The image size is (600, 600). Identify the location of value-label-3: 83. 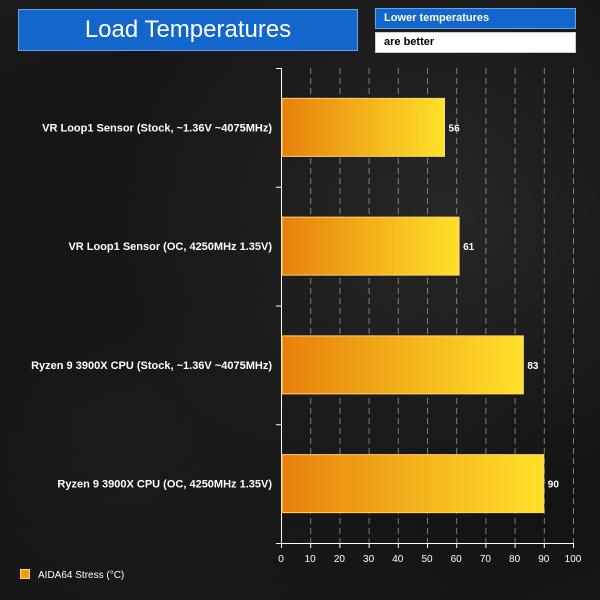
(533, 366).